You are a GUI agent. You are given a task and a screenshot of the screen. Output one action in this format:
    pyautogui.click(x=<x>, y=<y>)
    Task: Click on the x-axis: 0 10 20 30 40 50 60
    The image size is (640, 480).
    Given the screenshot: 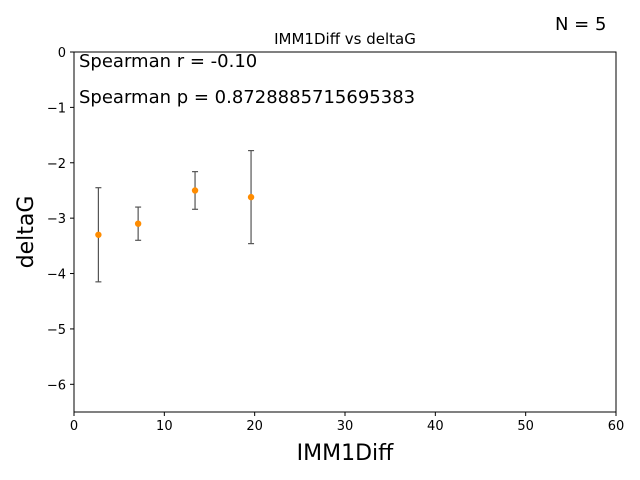 What is the action you would take?
    pyautogui.click(x=347, y=423)
    